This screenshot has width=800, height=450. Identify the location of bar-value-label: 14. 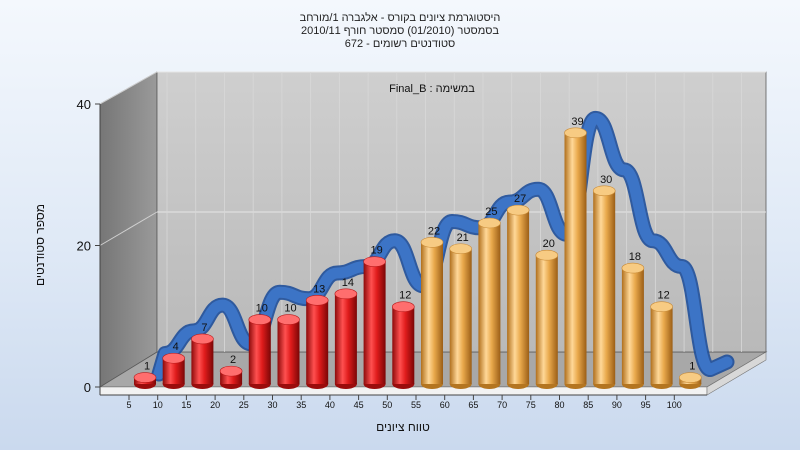
(348, 283).